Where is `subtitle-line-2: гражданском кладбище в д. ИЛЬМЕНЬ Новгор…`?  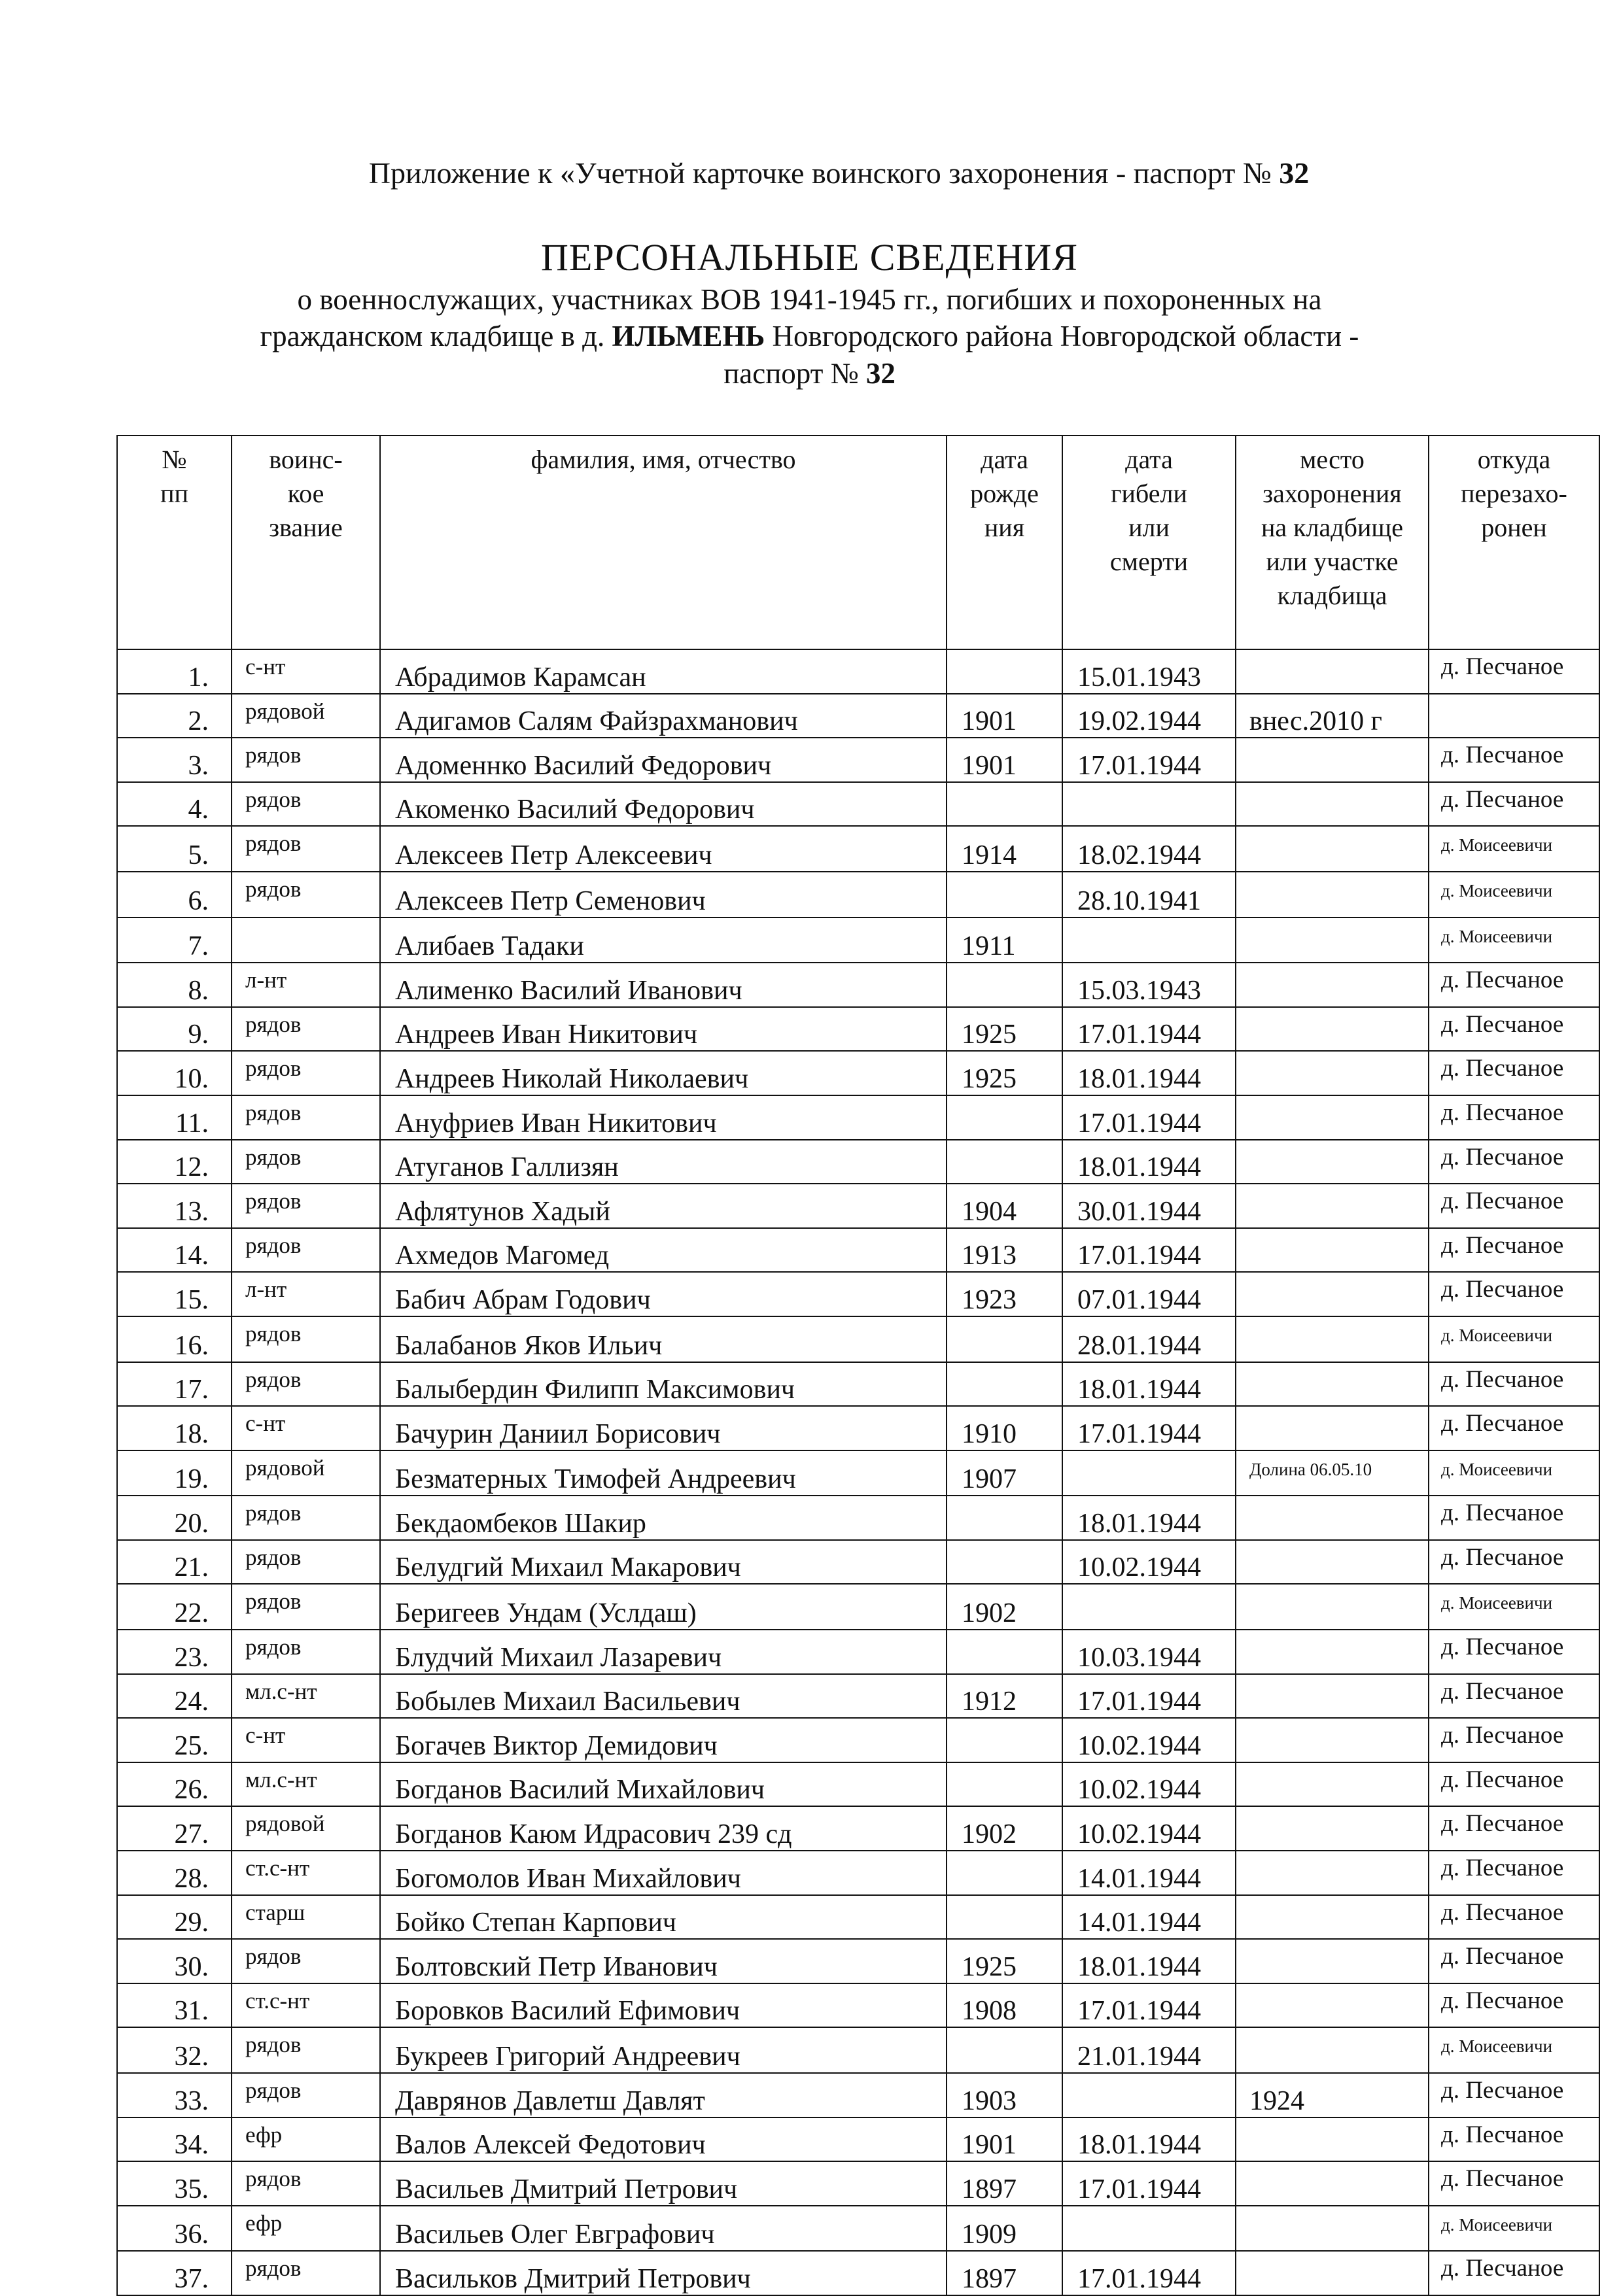
subtitle-line-2: гражданском кладбище в д. ИЛЬМЕНЬ Новгор… is located at coordinates (809, 336).